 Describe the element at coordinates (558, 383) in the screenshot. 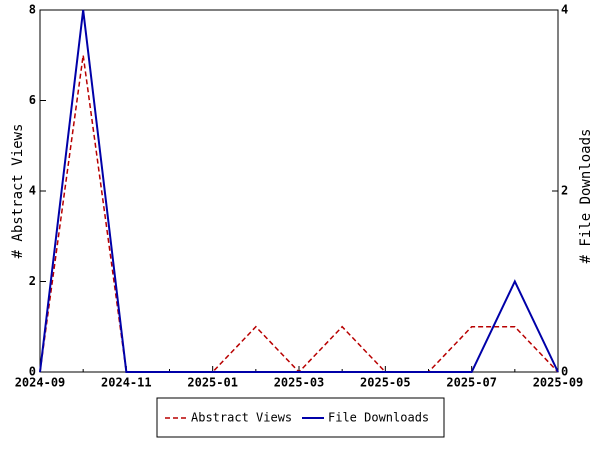

I see `x-tick-label: 2025-09` at that location.